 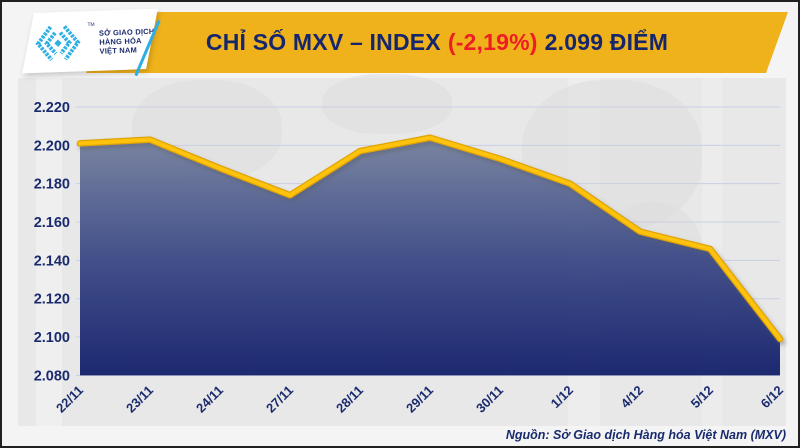 What do you see at coordinates (489, 399) in the screenshot?
I see `x-tick-label: 30/11` at bounding box center [489, 399].